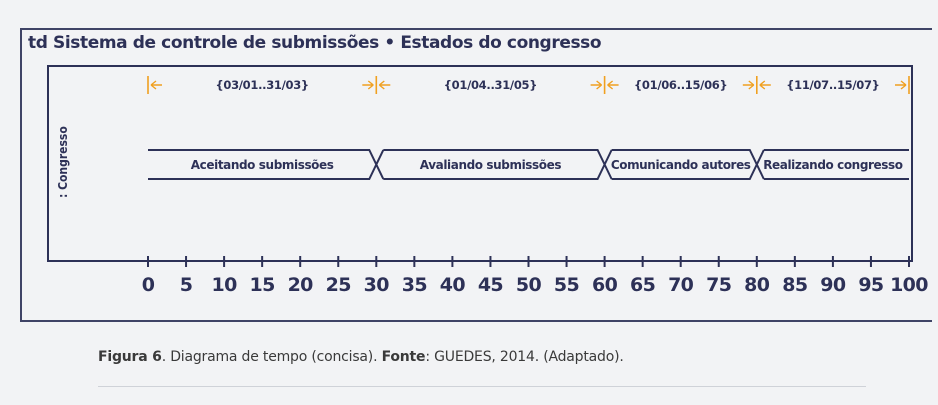  Describe the element at coordinates (794, 285) in the screenshot. I see `tick-label: 85` at that location.